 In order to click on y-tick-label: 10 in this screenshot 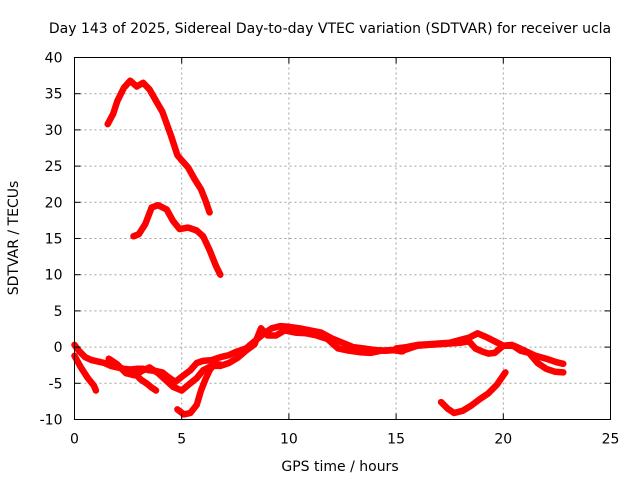, I will do `click(54, 276)`.